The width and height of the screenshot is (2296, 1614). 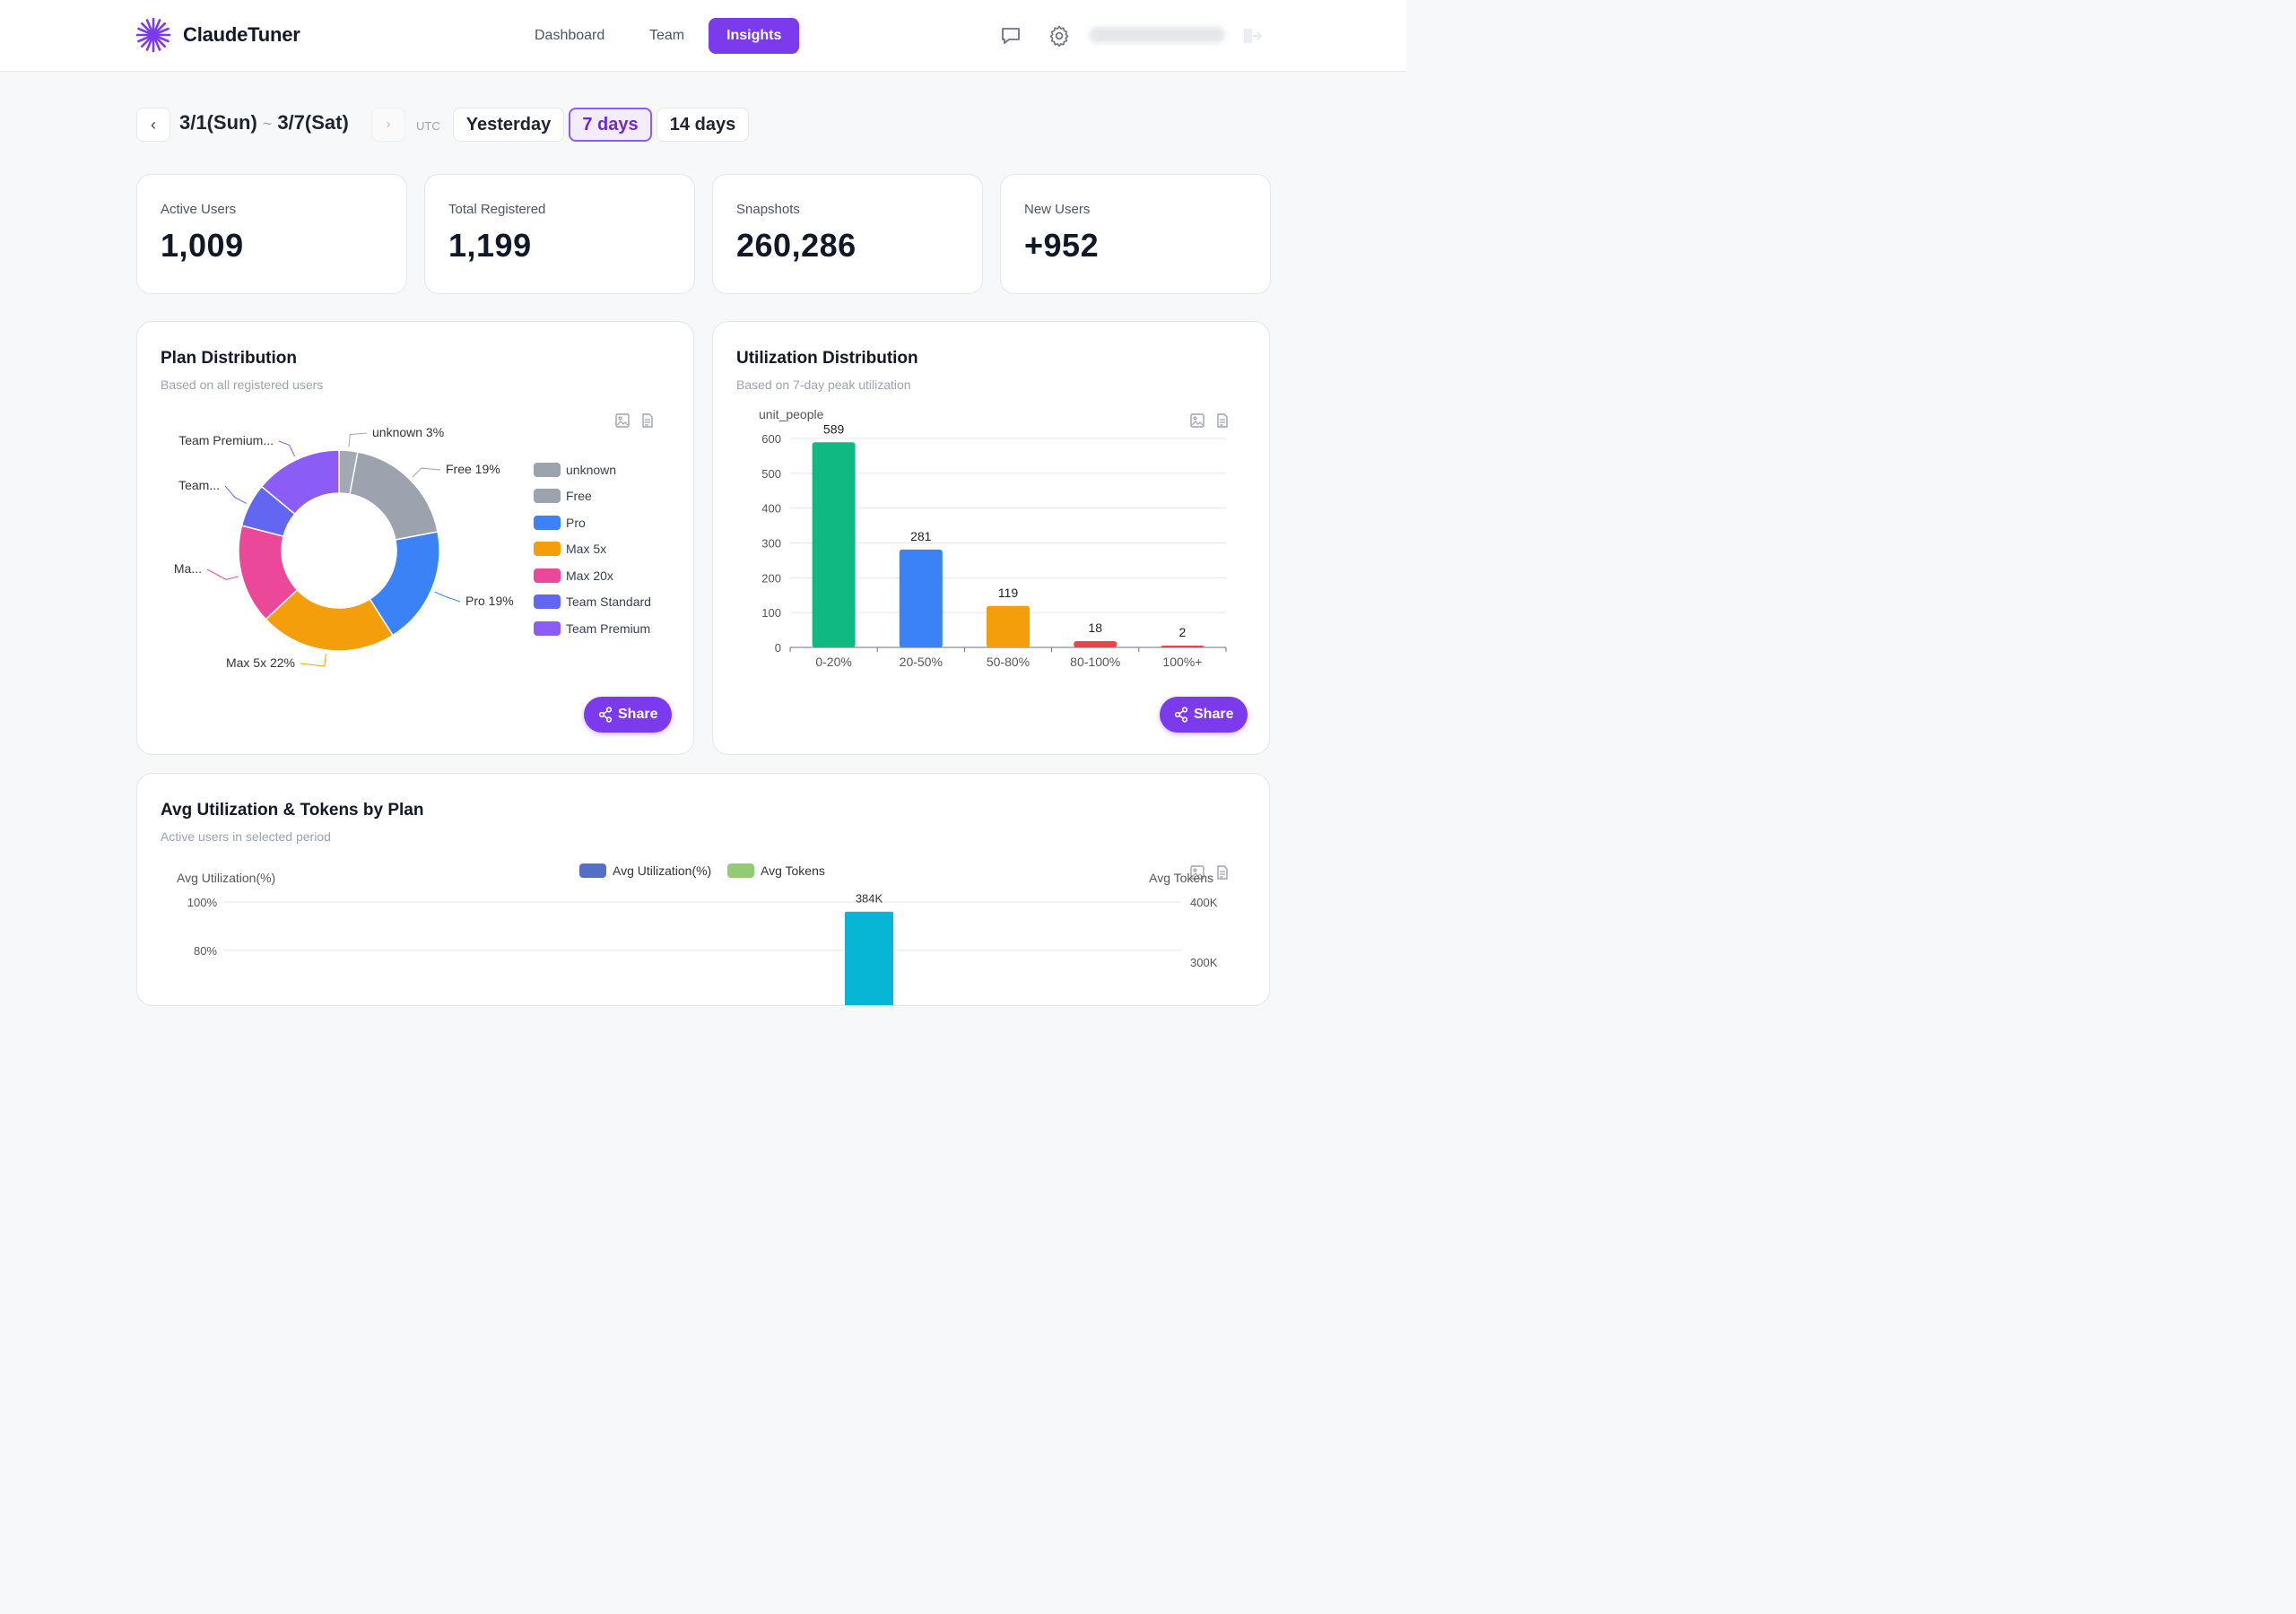 What do you see at coordinates (667, 35) in the screenshot?
I see `nav-team: Team` at bounding box center [667, 35].